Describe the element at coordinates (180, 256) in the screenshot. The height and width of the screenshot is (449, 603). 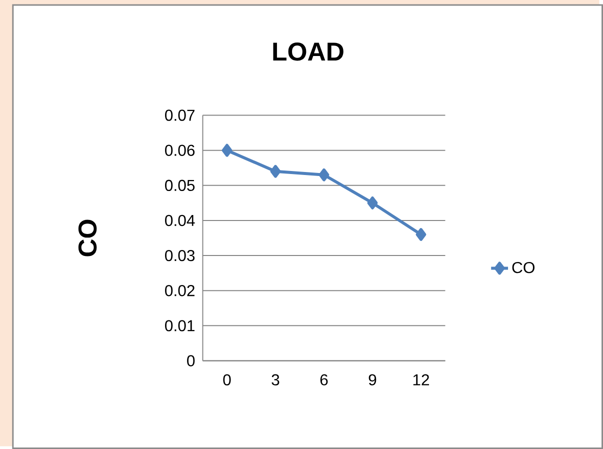
I see `y-tick-label: 0.03` at that location.